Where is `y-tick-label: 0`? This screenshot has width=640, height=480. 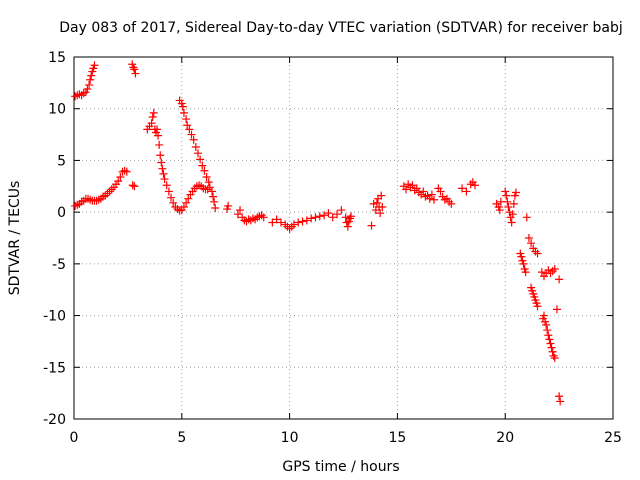 y-tick-label: 0 is located at coordinates (61, 213).